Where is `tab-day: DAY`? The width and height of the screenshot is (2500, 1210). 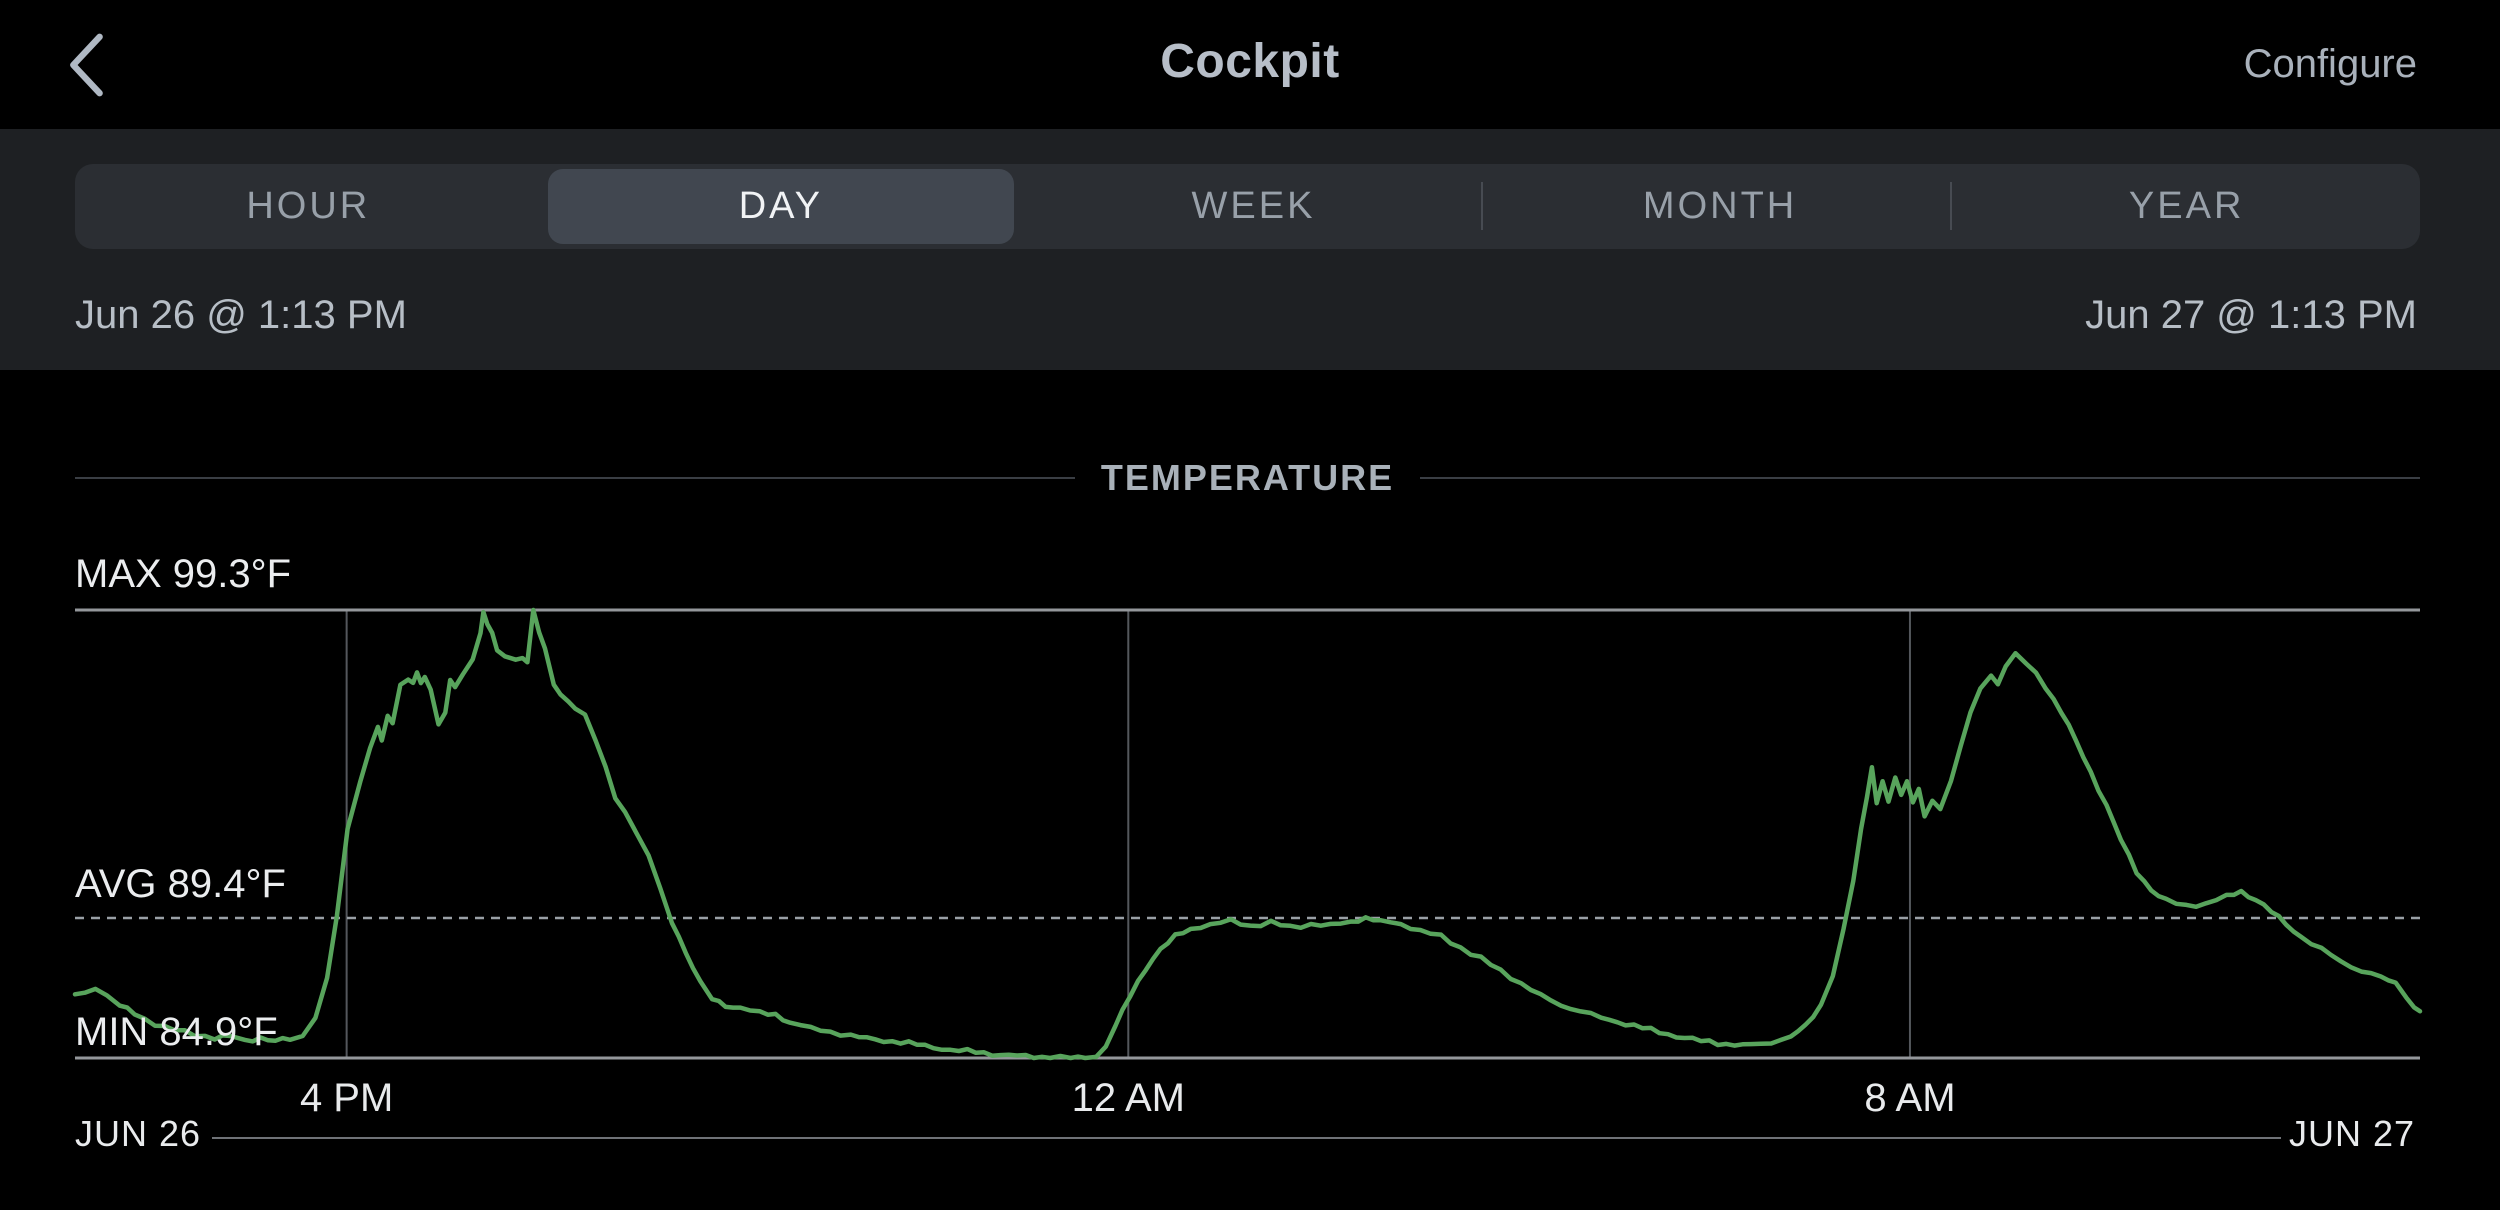
tab-day: DAY is located at coordinates (781, 206).